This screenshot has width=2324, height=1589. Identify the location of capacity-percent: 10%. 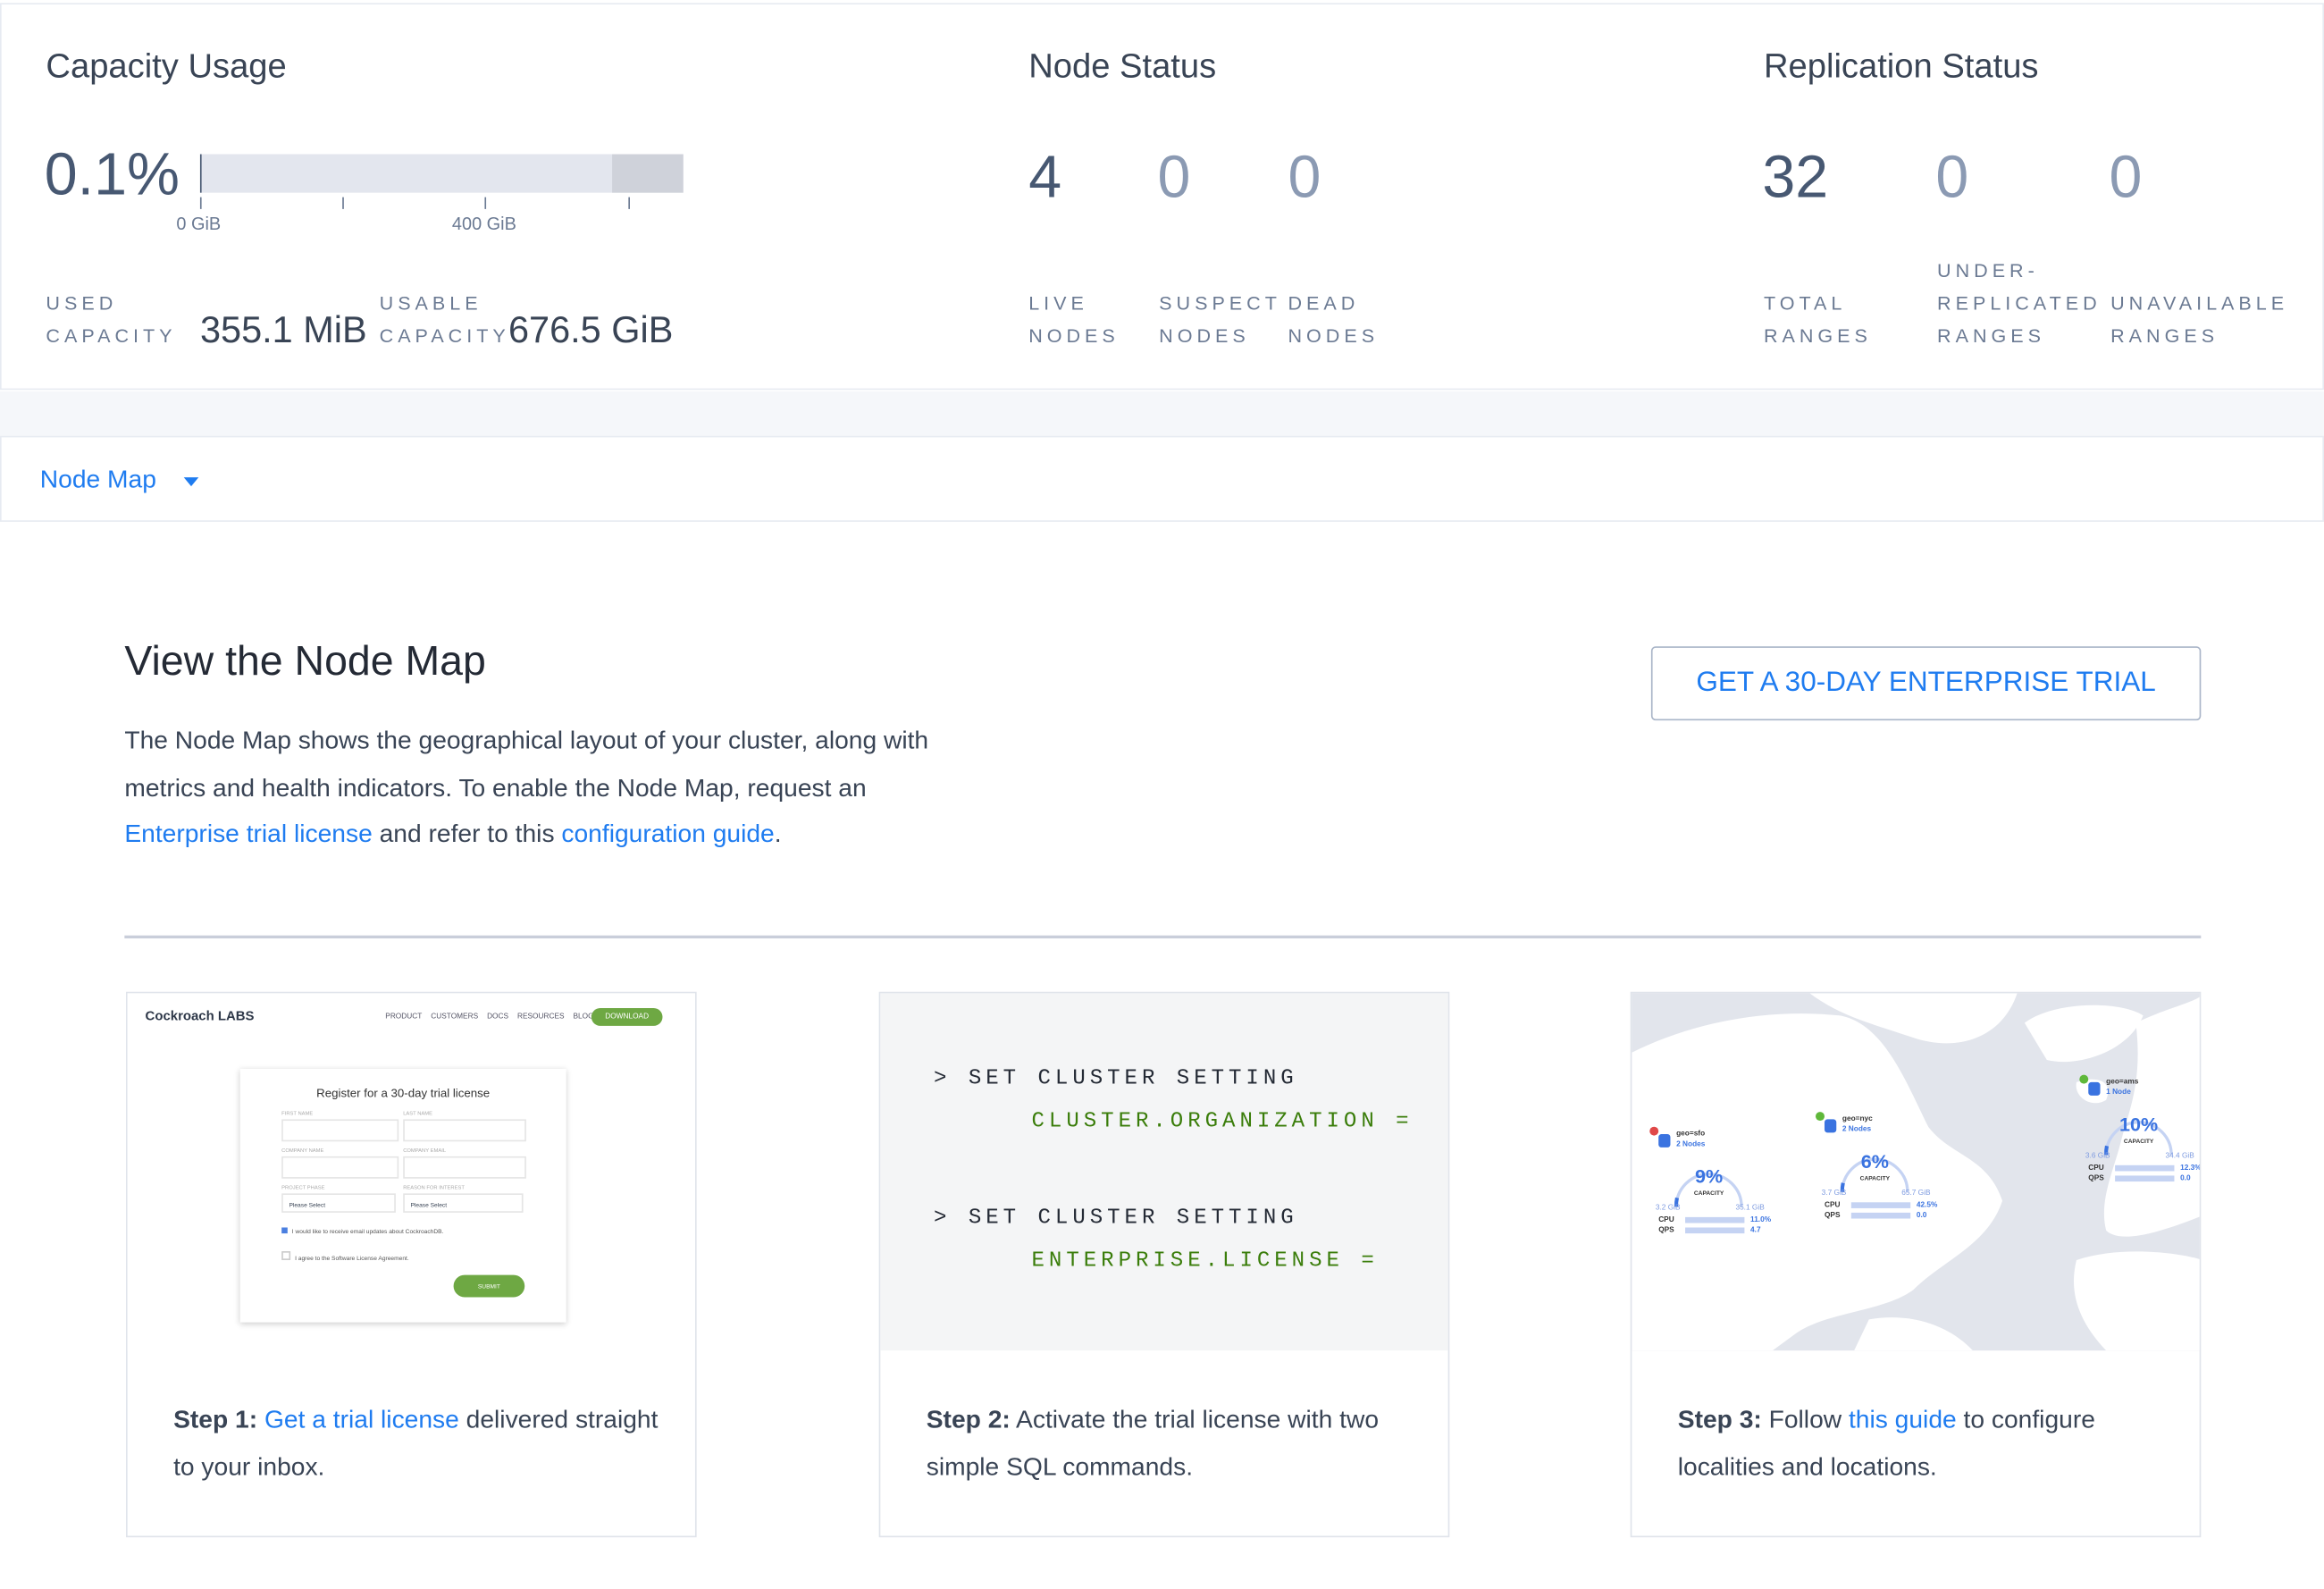
(2139, 1124).